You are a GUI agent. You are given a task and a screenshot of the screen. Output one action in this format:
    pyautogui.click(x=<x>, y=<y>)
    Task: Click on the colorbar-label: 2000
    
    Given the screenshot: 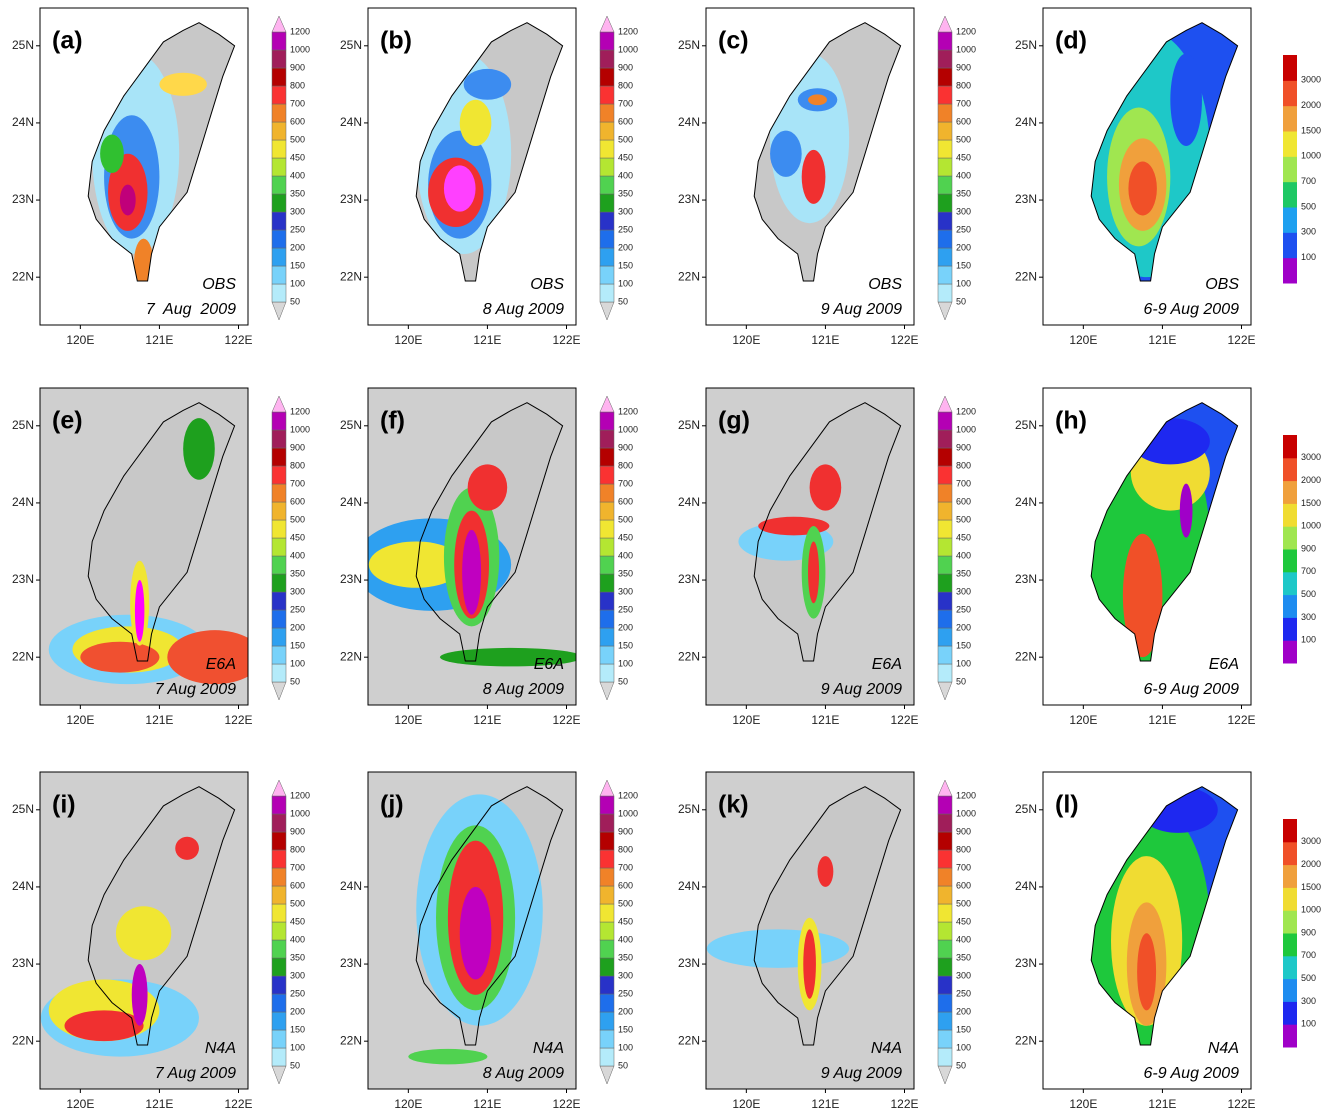 What is the action you would take?
    pyautogui.click(x=1311, y=864)
    